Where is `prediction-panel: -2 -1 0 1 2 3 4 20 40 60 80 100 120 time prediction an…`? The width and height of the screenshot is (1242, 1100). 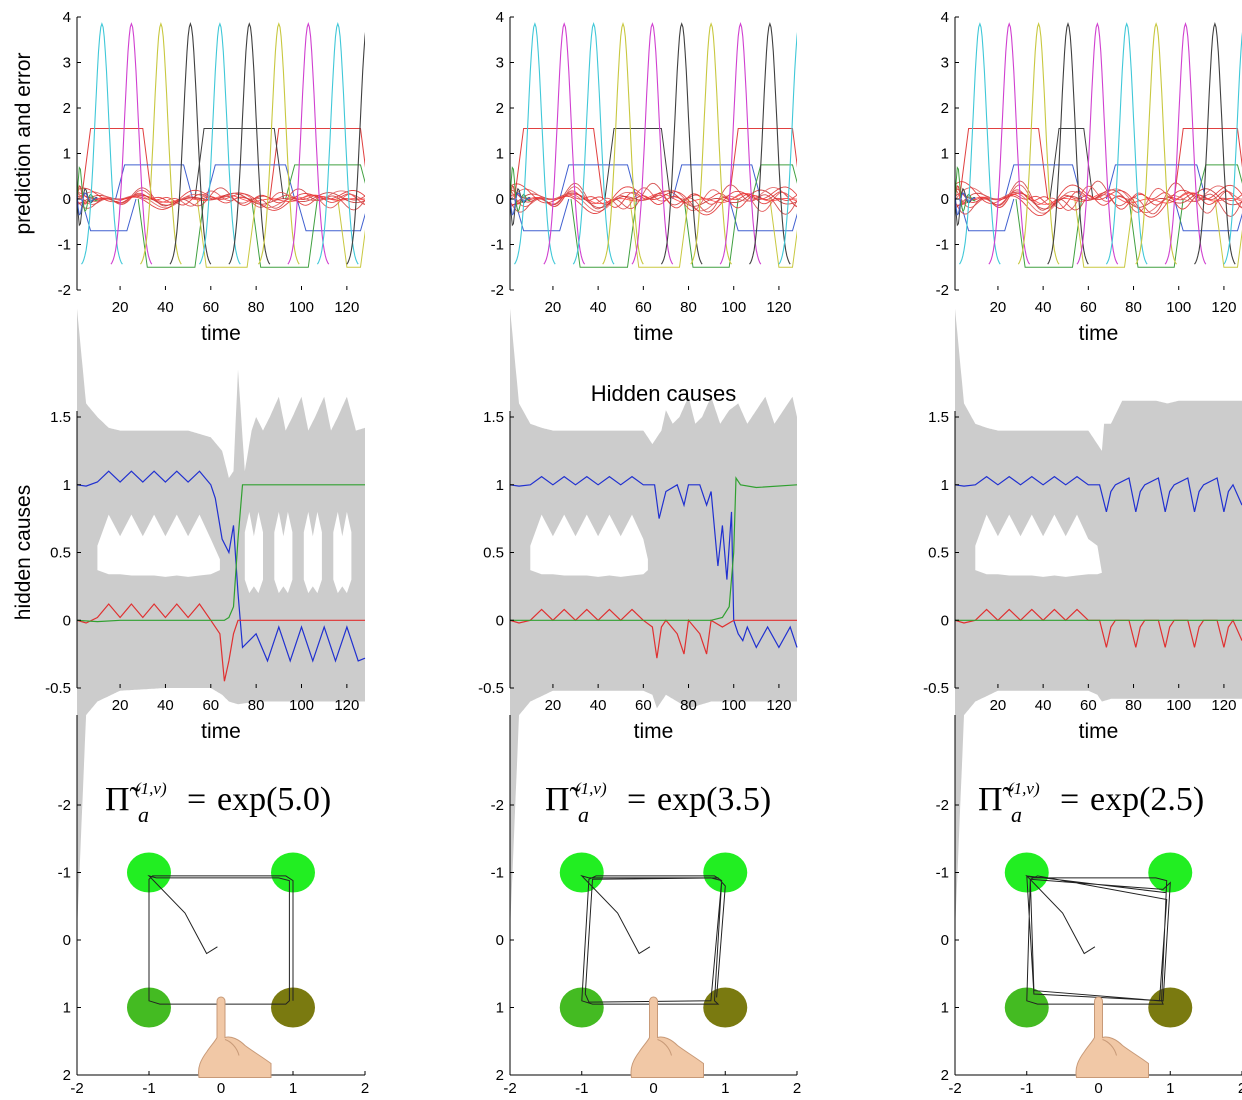 prediction-panel: -2 -1 0 1 2 3 4 20 40 60 80 100 120 time prediction an… is located at coordinates (188, 177).